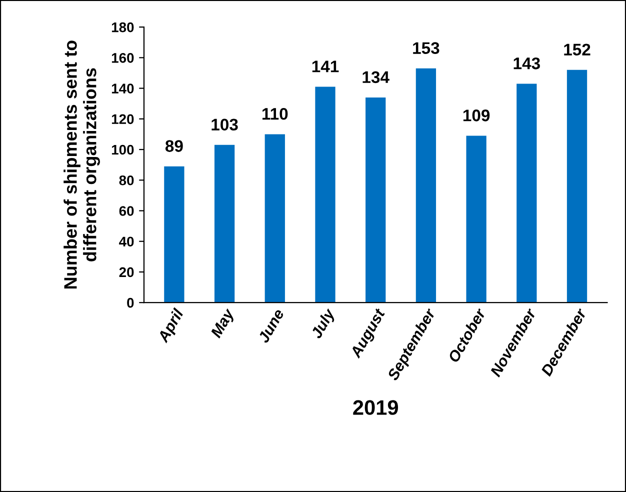 The height and width of the screenshot is (492, 626). What do you see at coordinates (126, 241) in the screenshot?
I see `y-tick-label: 40` at bounding box center [126, 241].